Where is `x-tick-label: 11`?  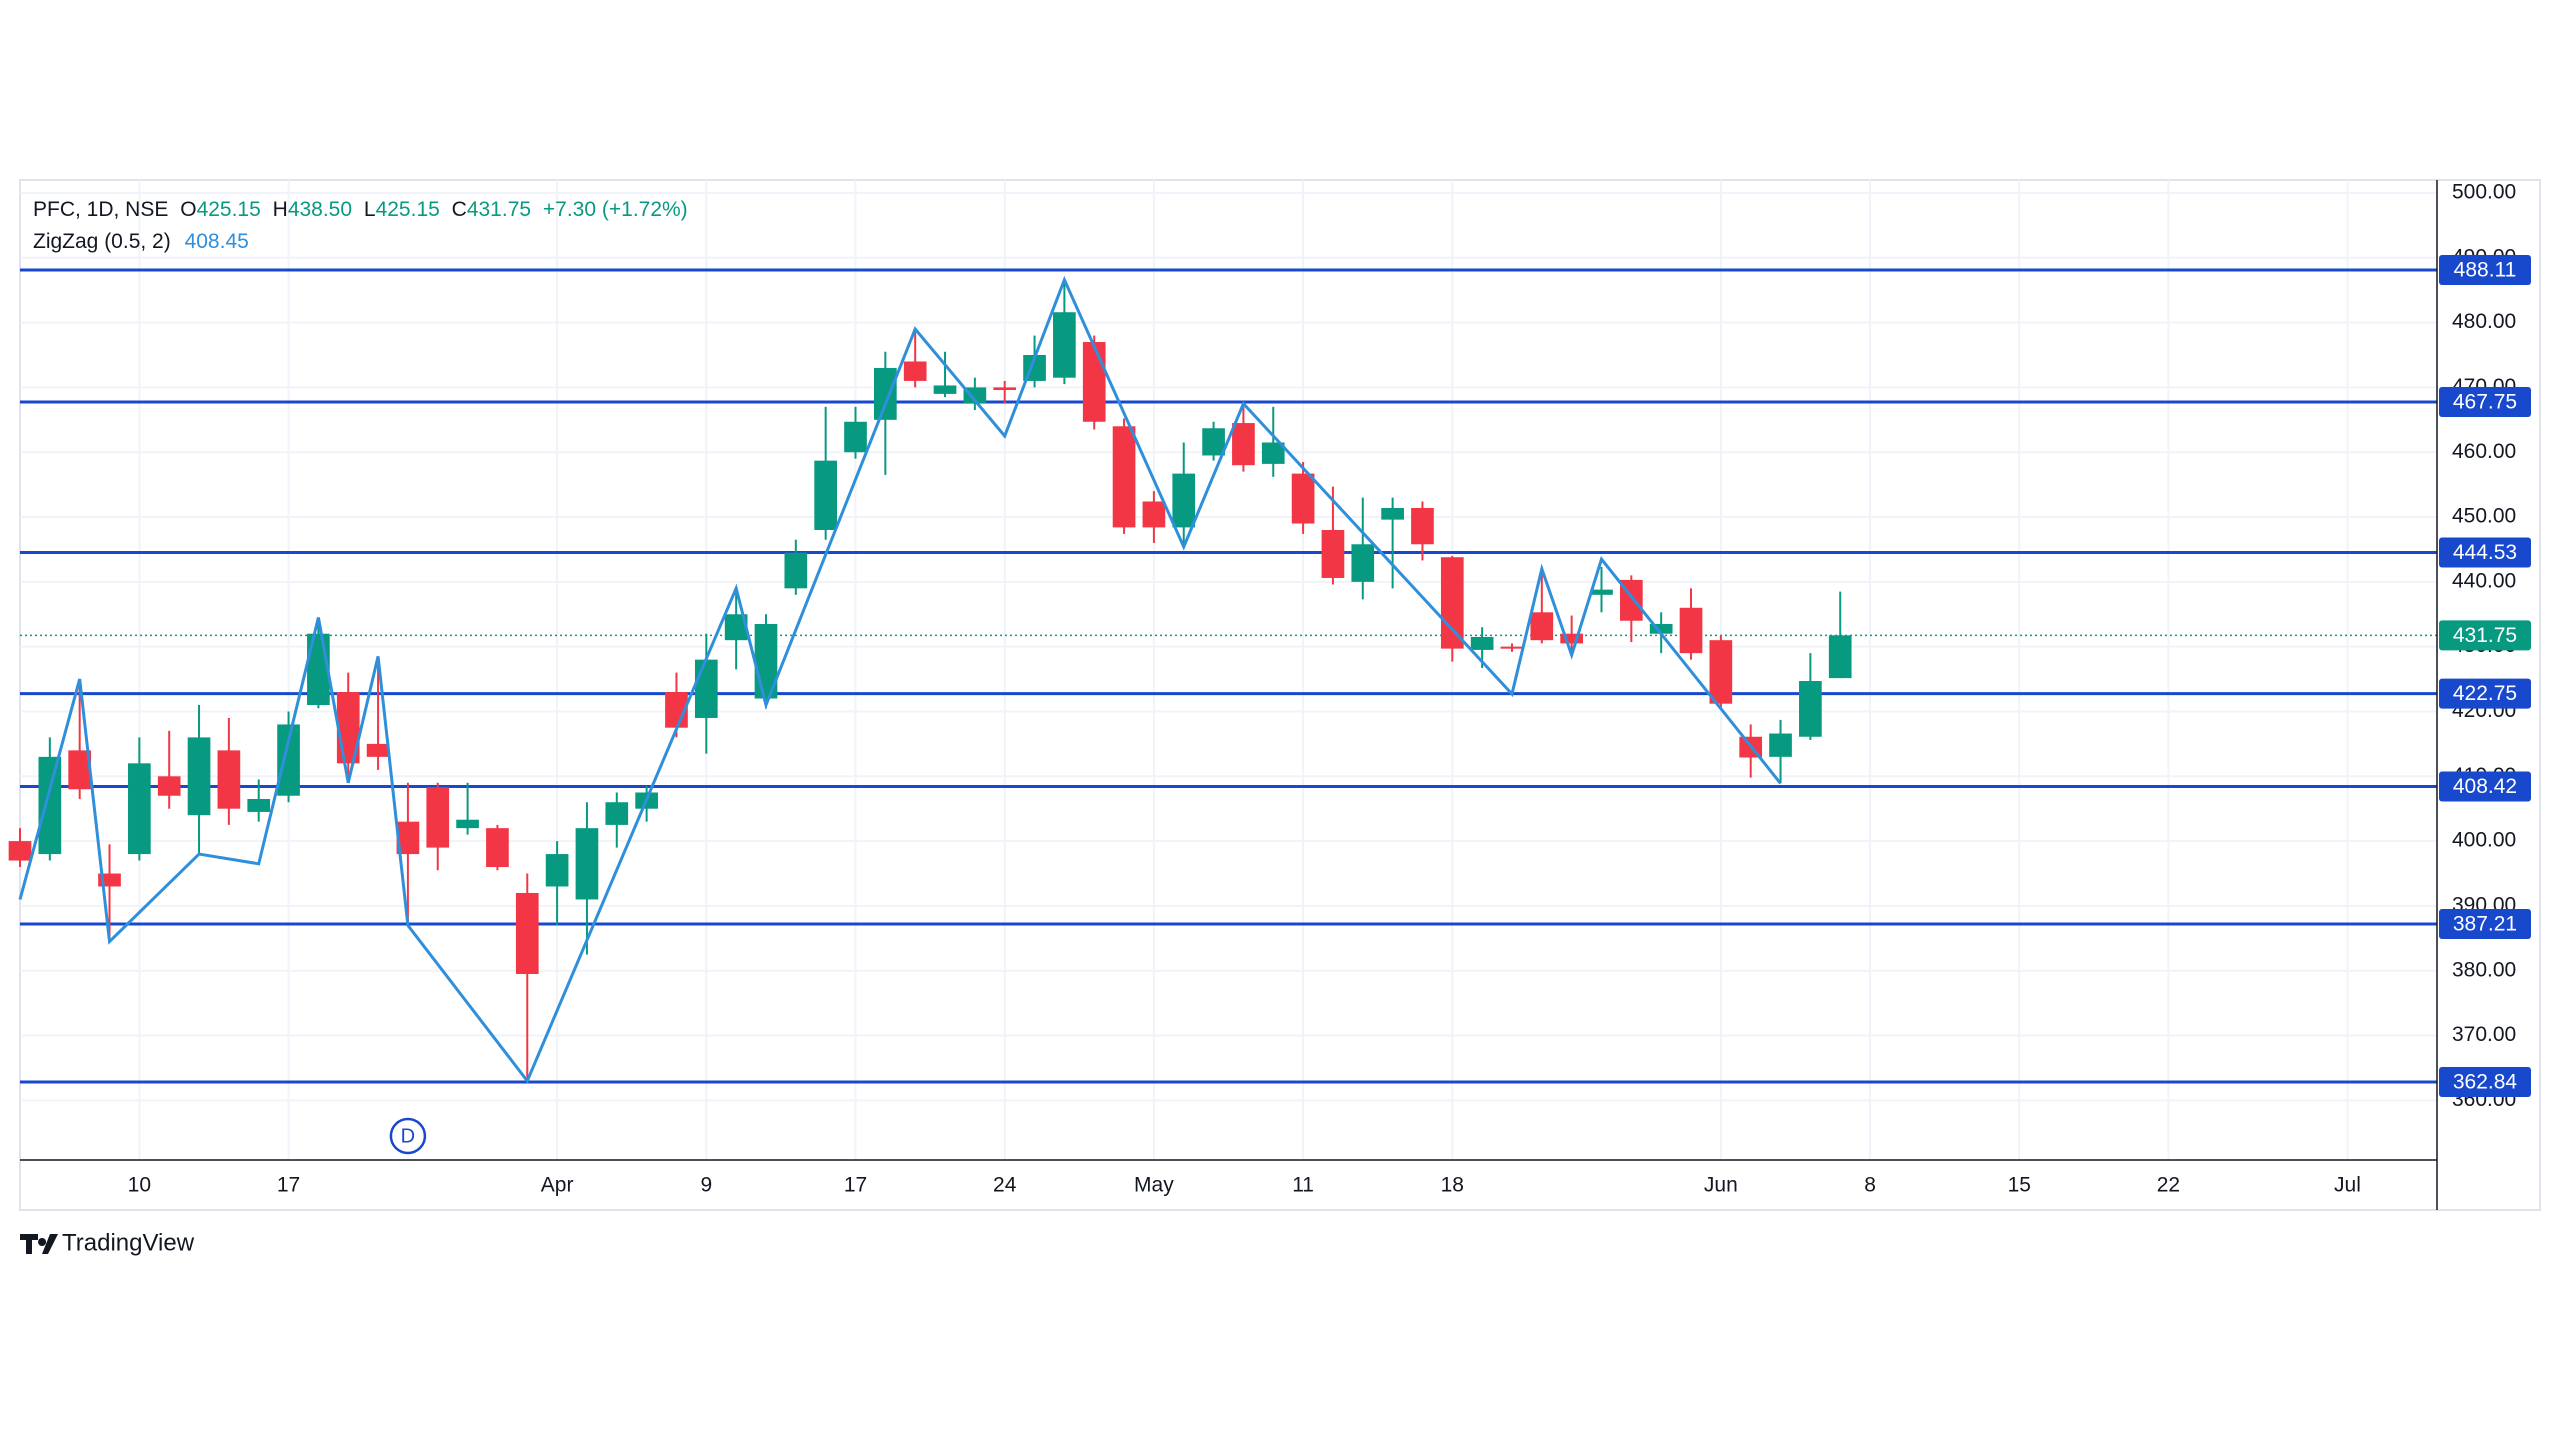
x-tick-label: 11 is located at coordinates (1303, 1185).